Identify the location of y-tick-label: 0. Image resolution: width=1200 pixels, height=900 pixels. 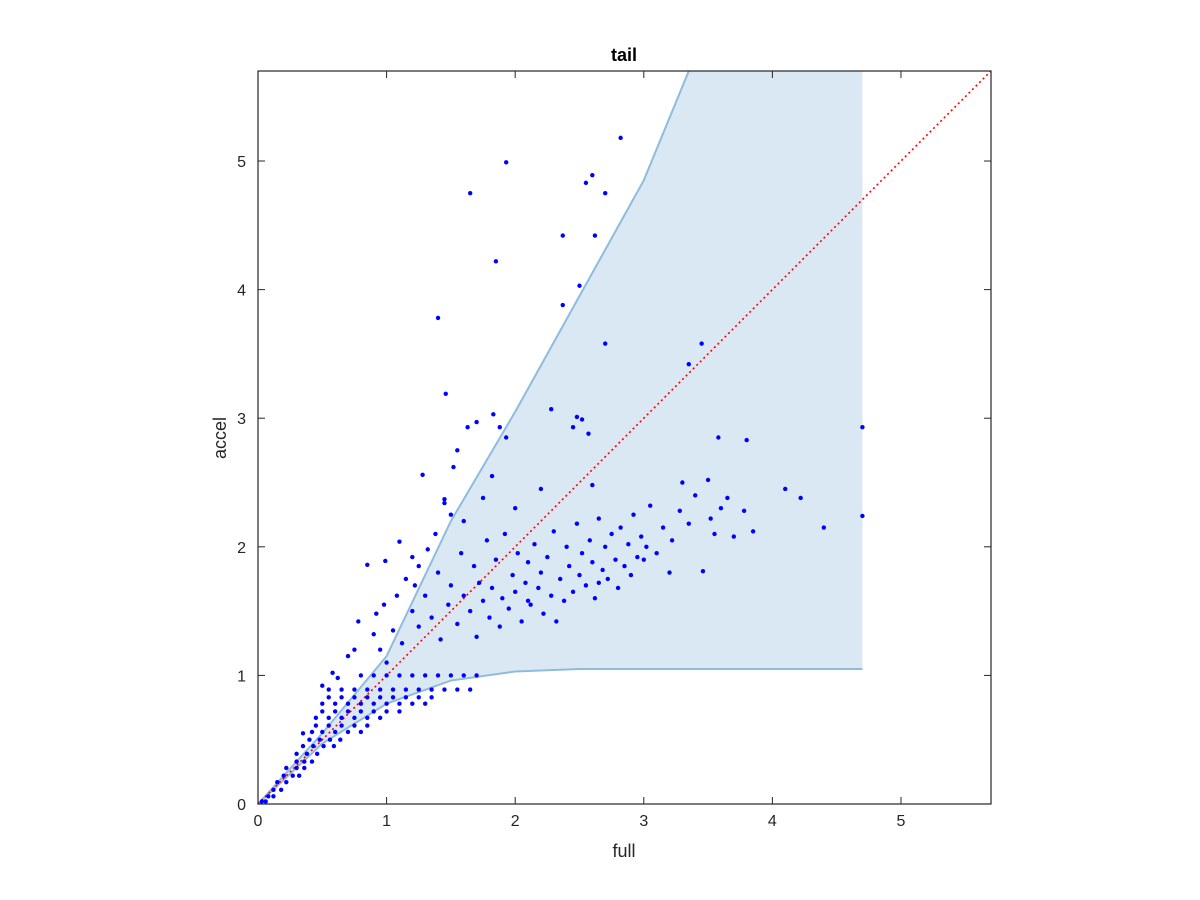
(241, 805).